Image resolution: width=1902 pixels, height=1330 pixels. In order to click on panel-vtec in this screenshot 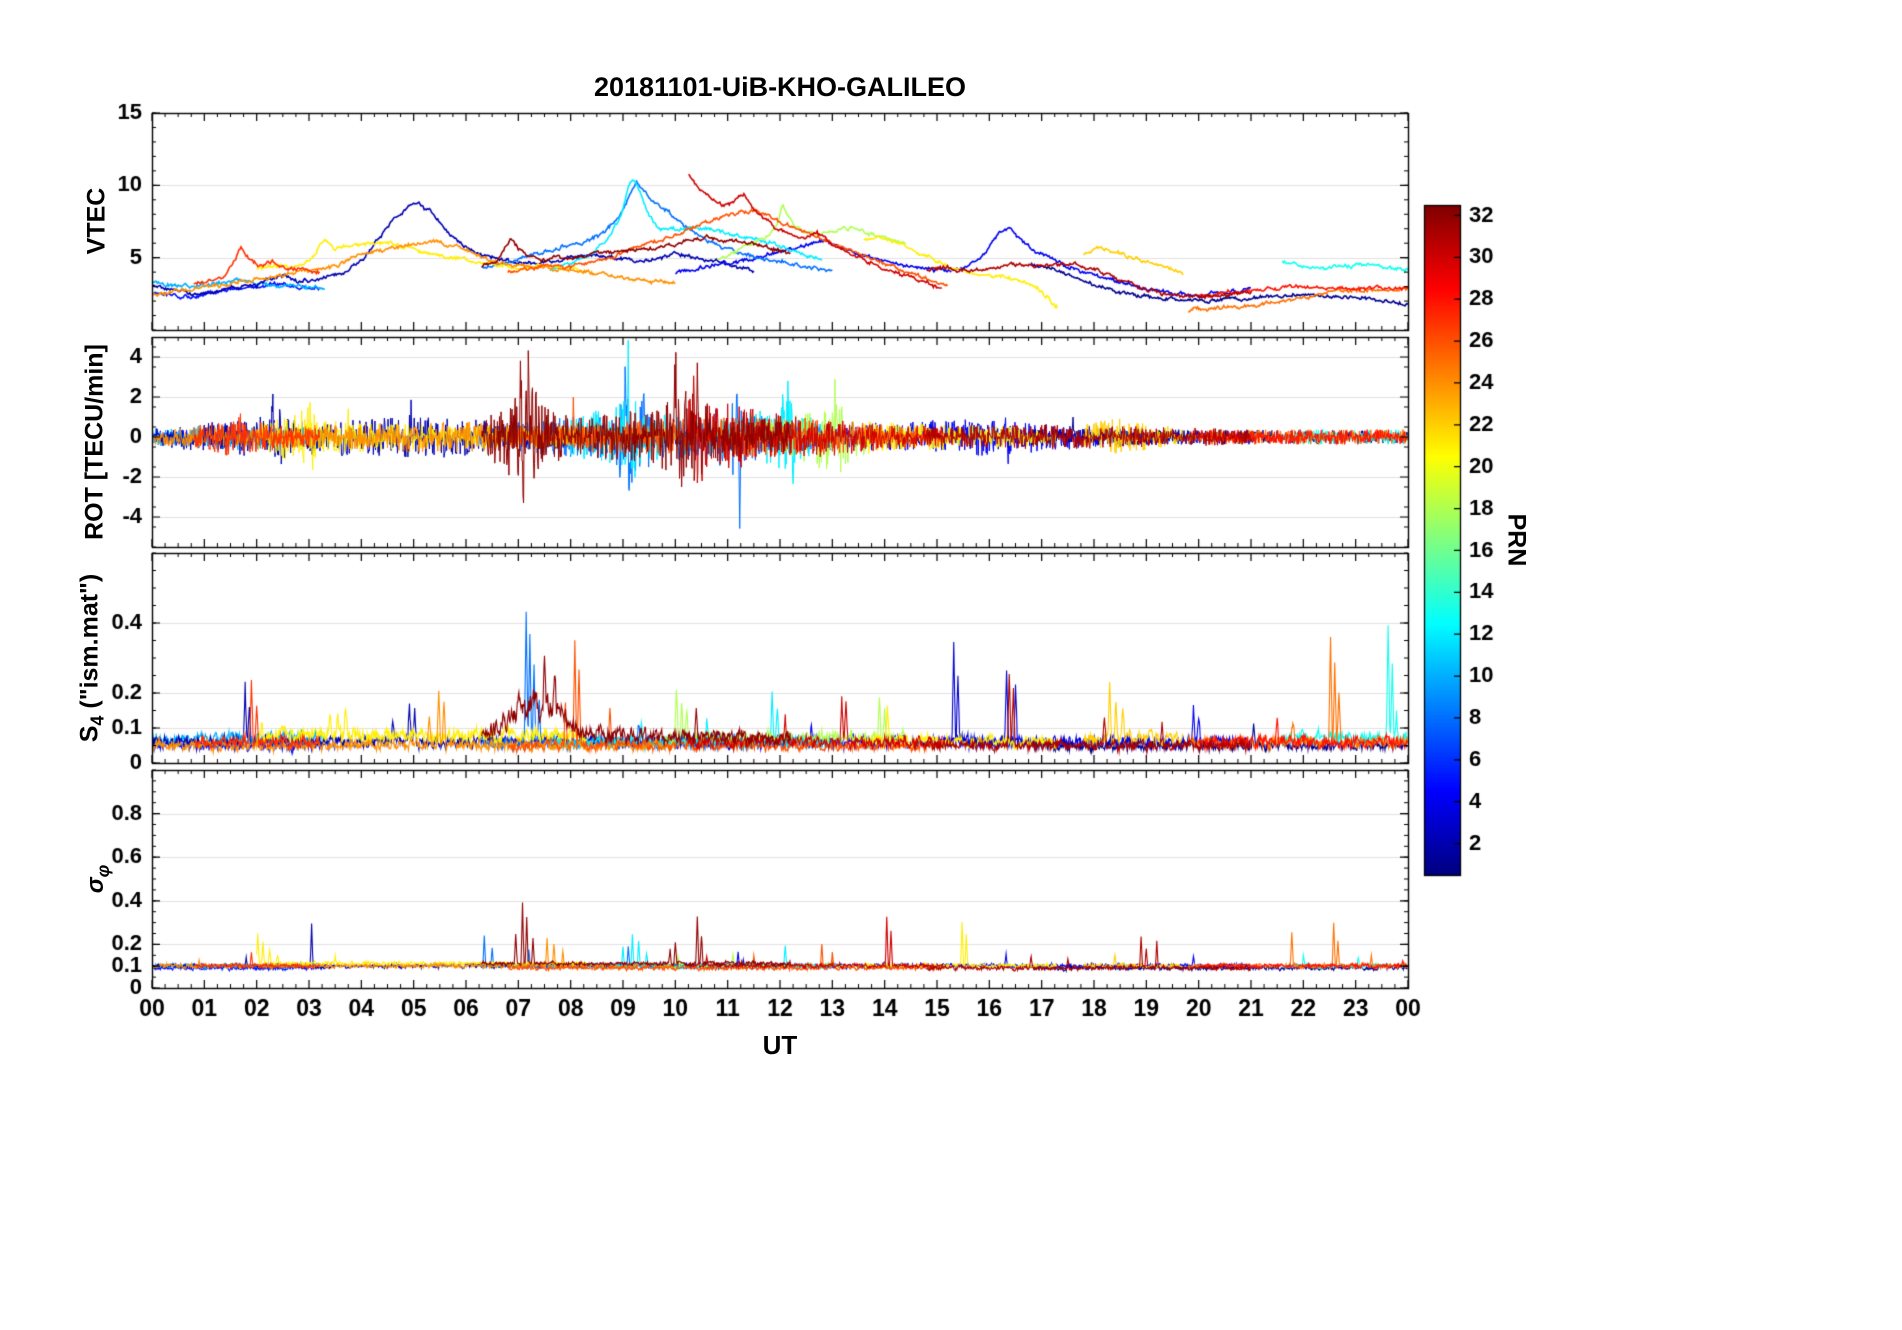, I will do `click(780, 221)`.